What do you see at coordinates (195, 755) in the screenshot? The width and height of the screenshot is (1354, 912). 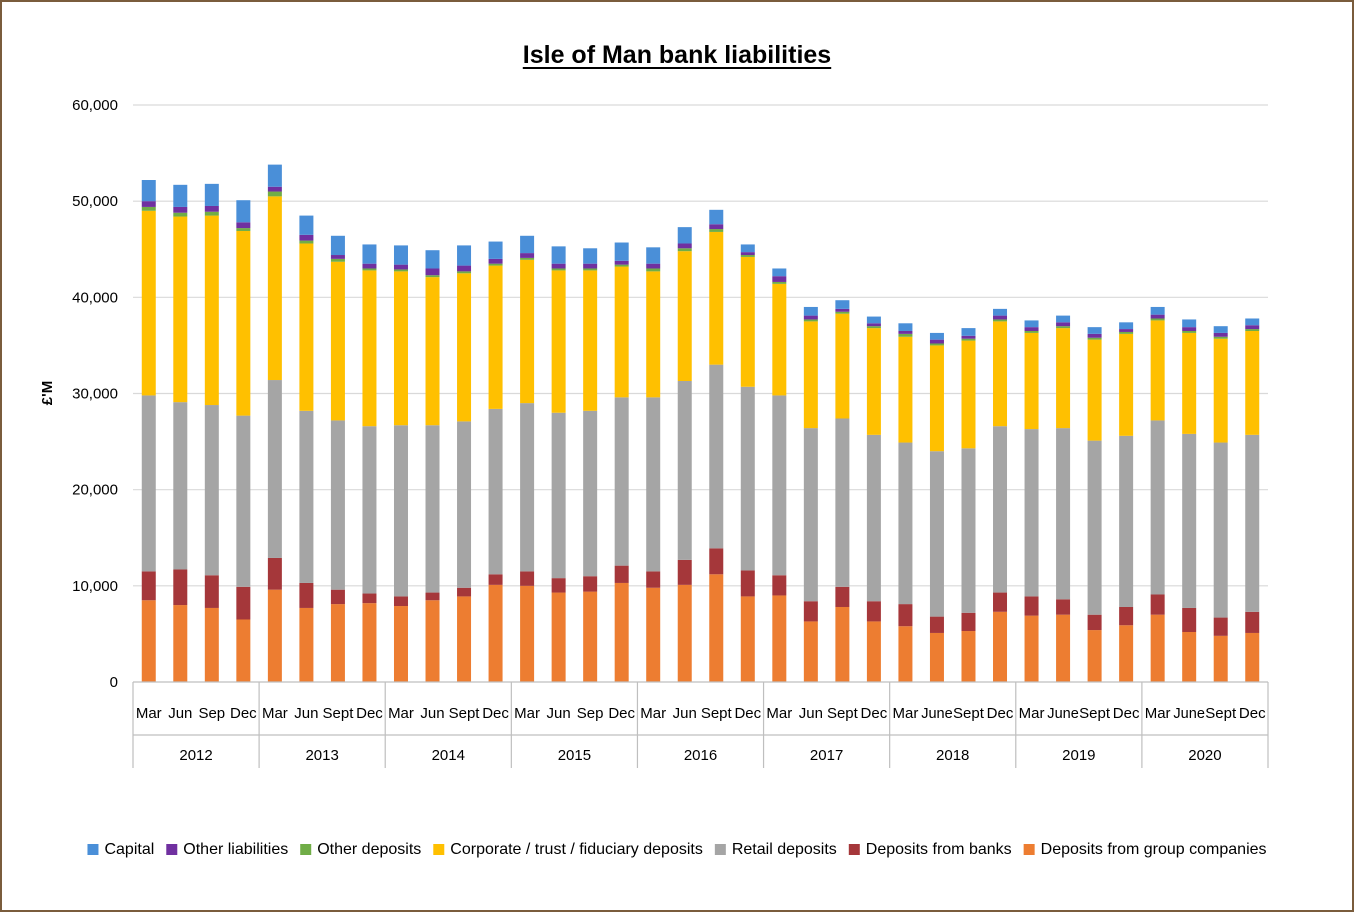 I see `year-label: 2012` at bounding box center [195, 755].